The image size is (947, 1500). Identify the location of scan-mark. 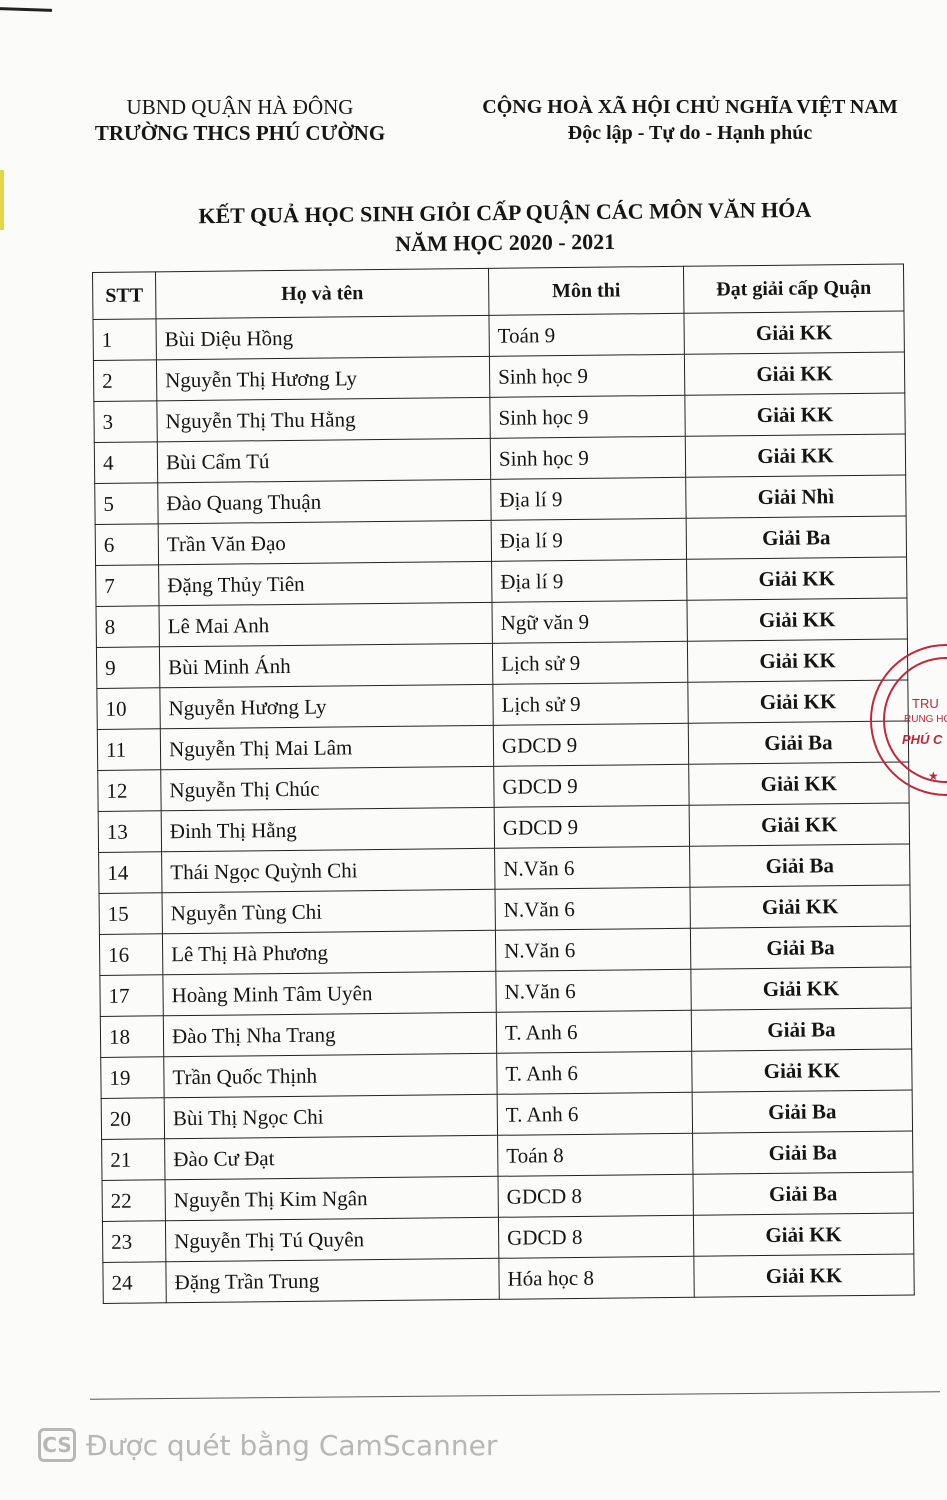
(26, 9).